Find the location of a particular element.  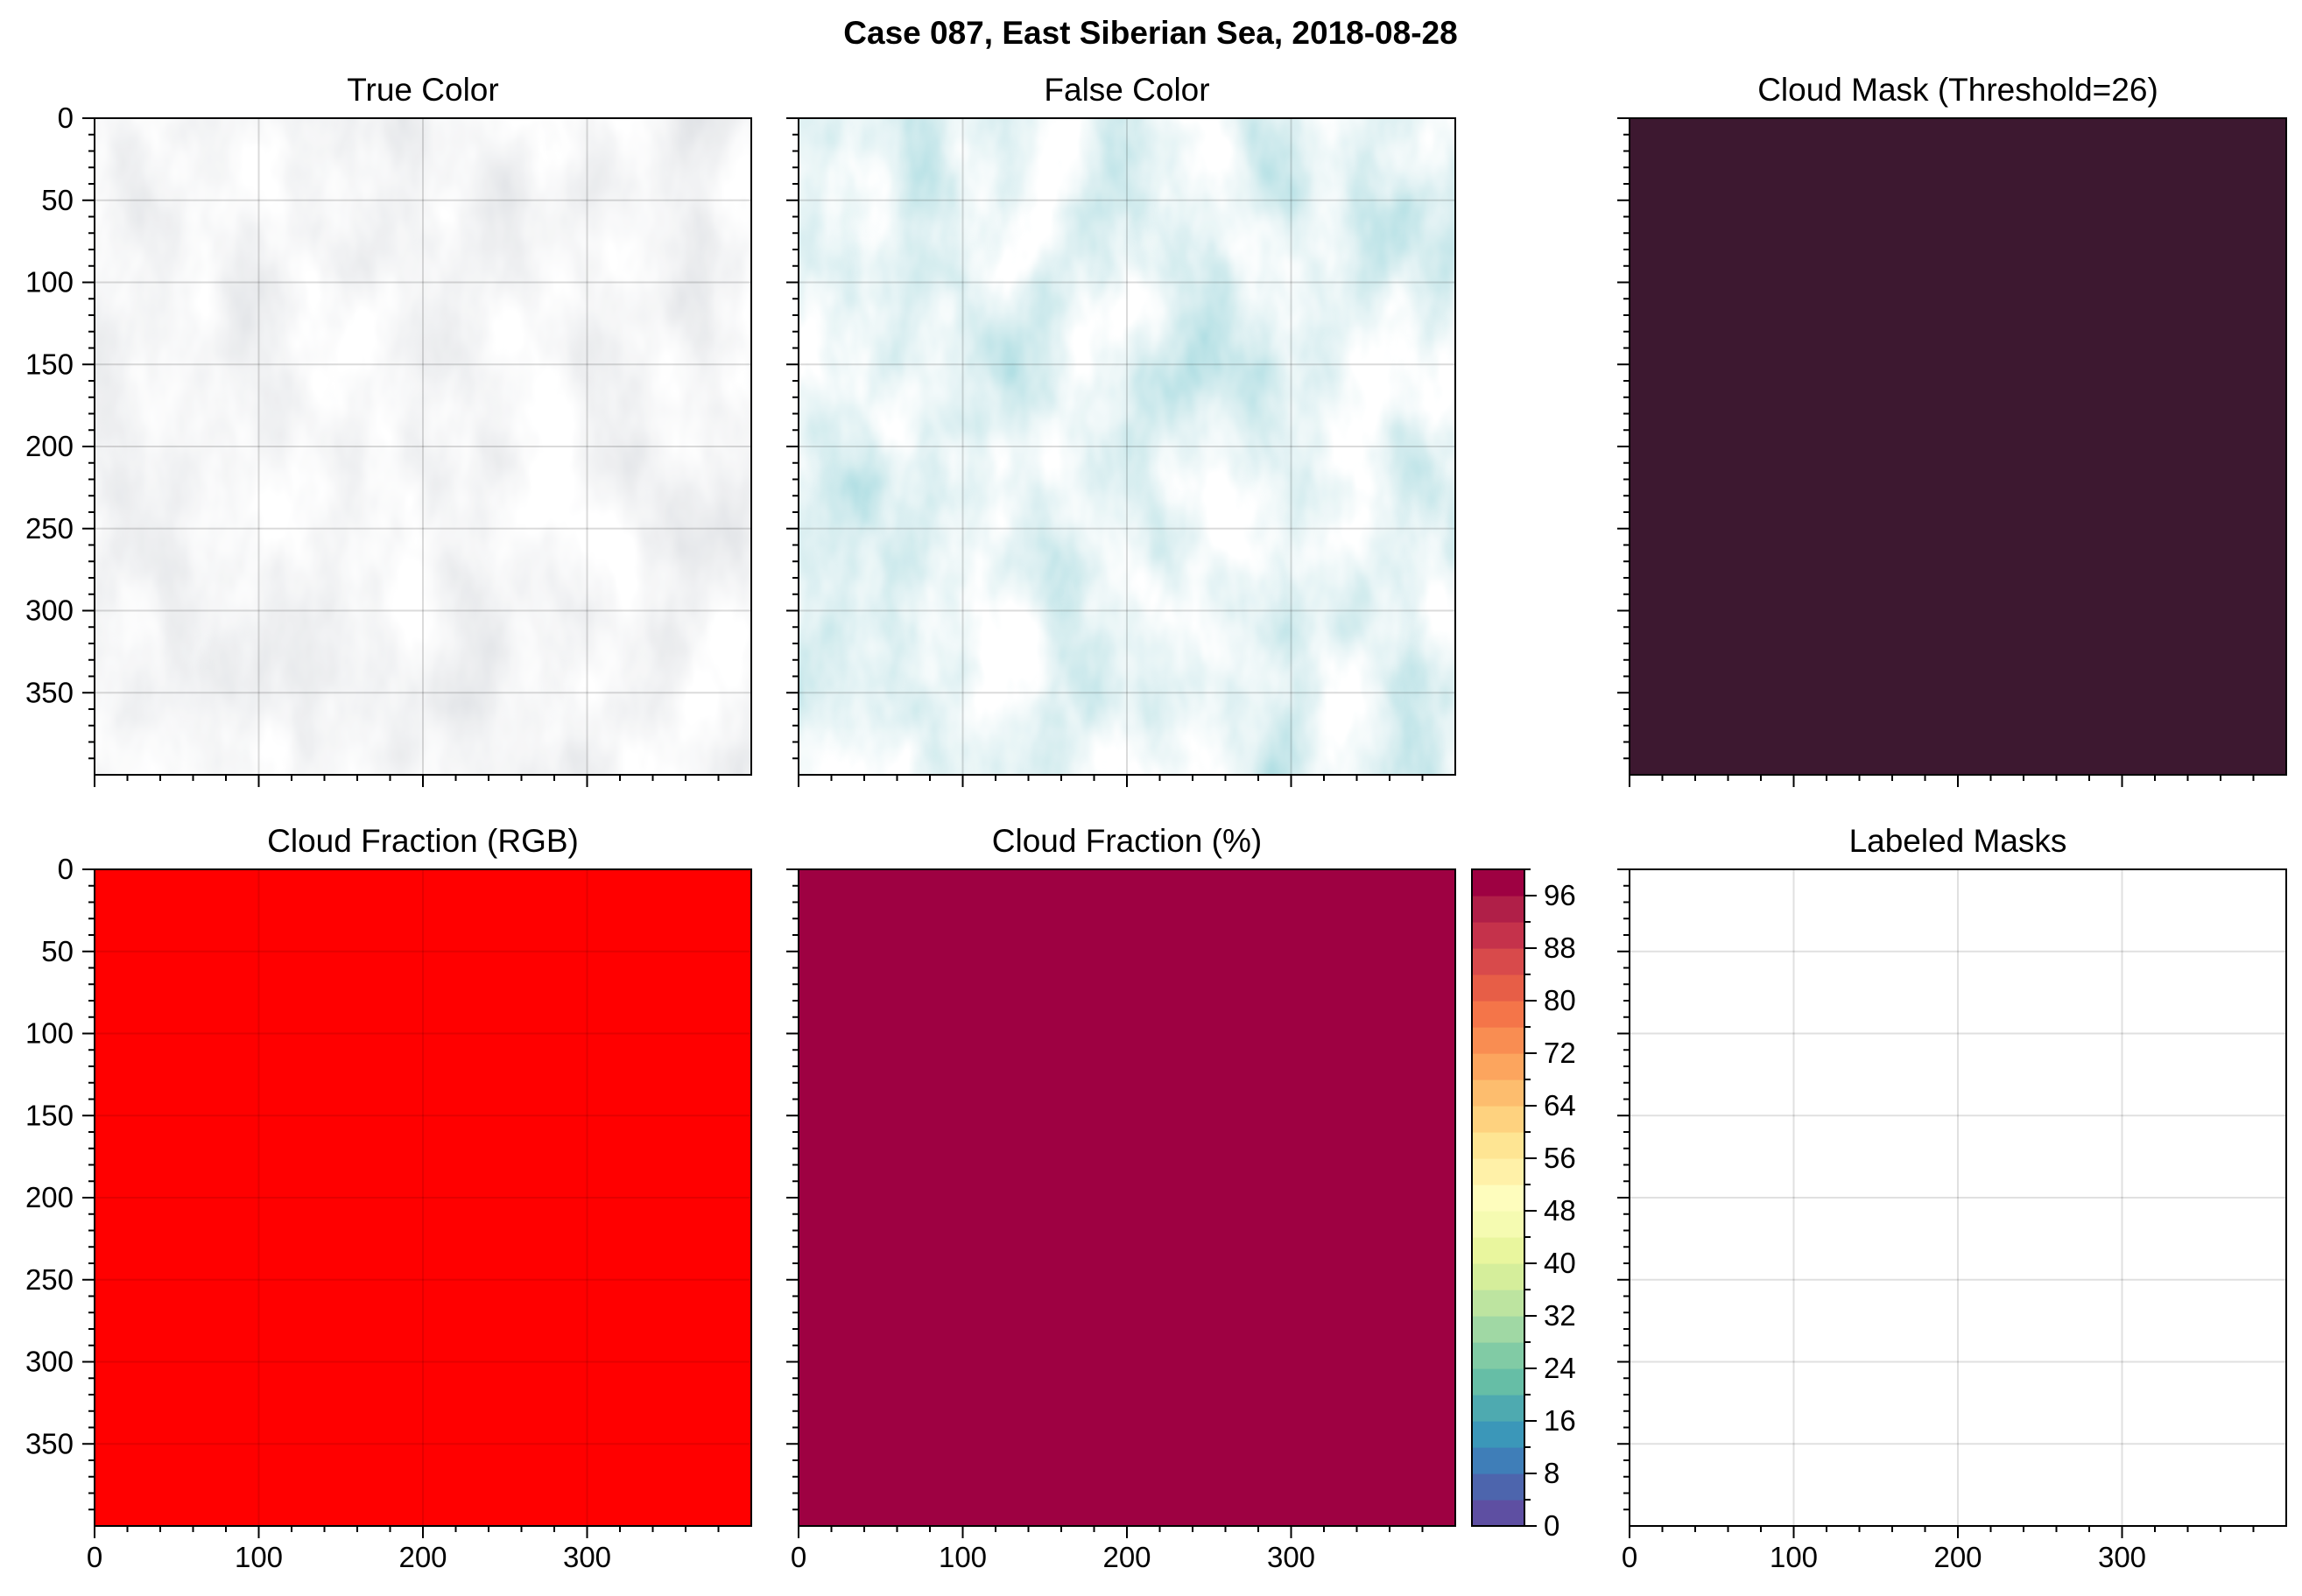

labeled-masks-field is located at coordinates (1958, 1197).